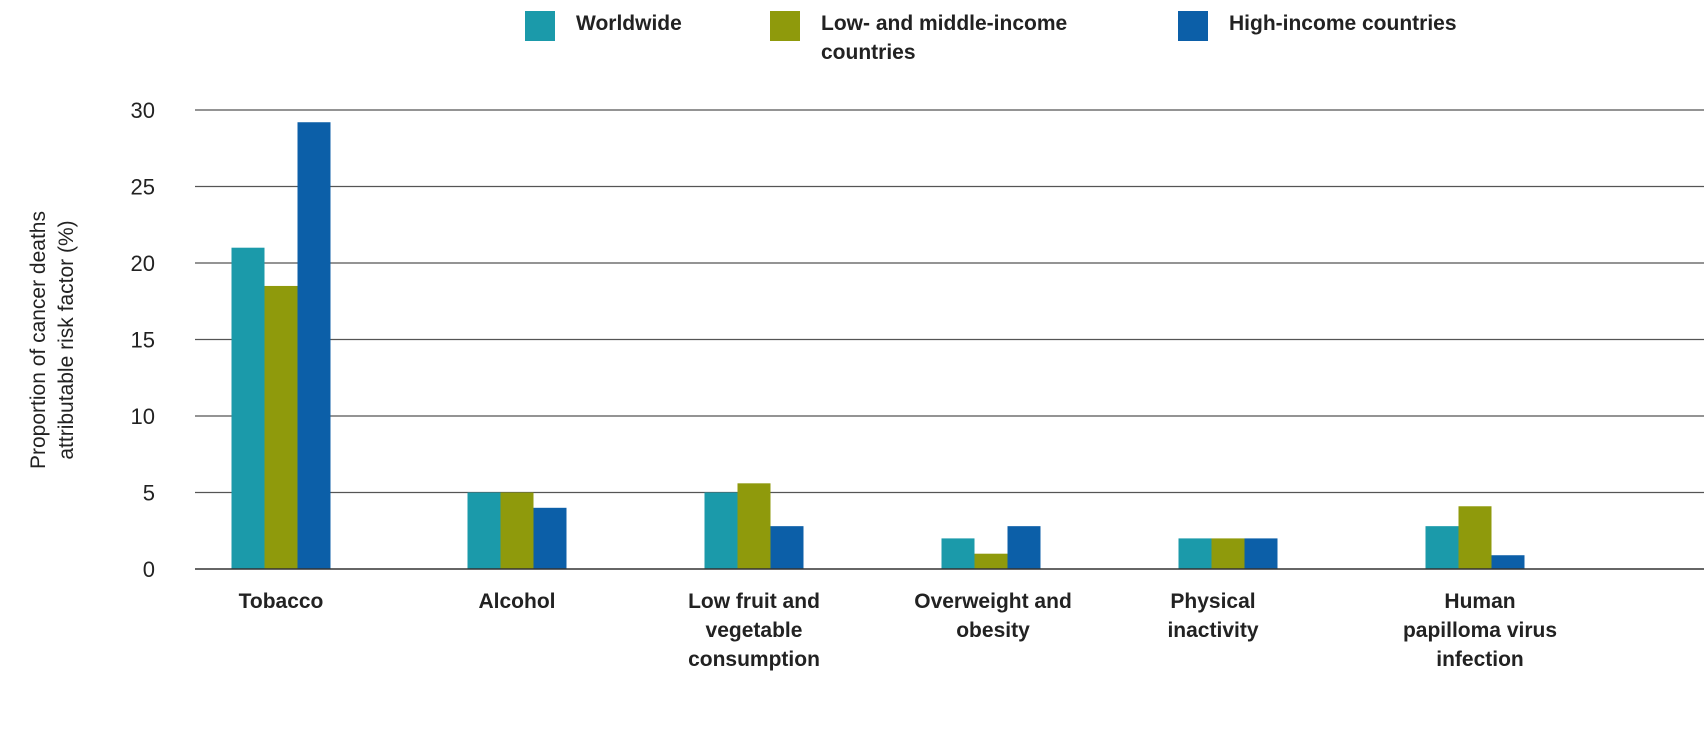 The image size is (1704, 735). What do you see at coordinates (143, 416) in the screenshot?
I see `y-tick-label: 10` at bounding box center [143, 416].